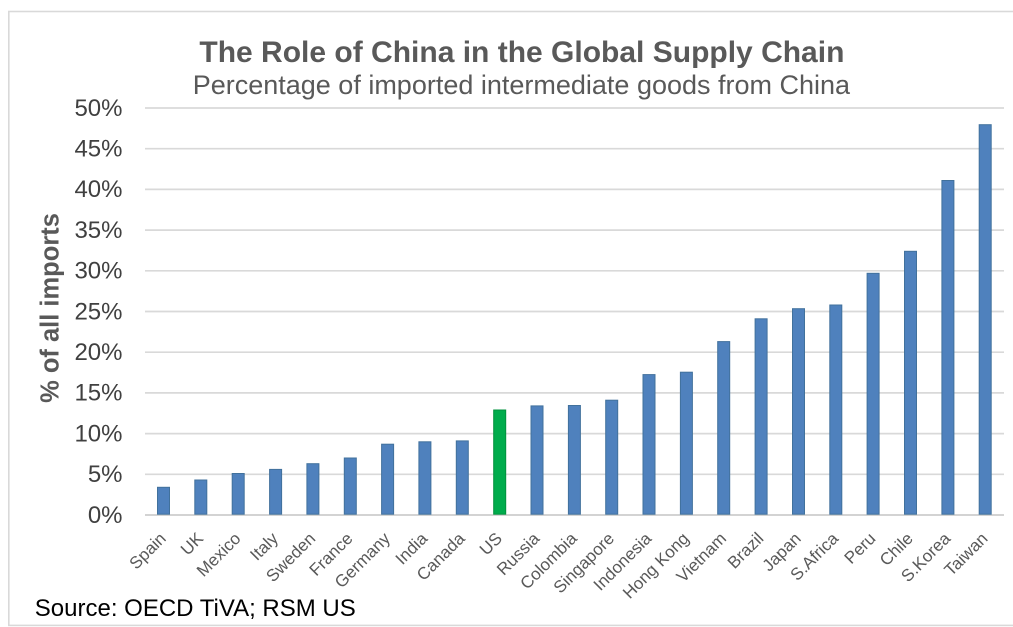 This screenshot has height=627, width=1013. I want to click on svg-text: 45%, so click(98, 149).